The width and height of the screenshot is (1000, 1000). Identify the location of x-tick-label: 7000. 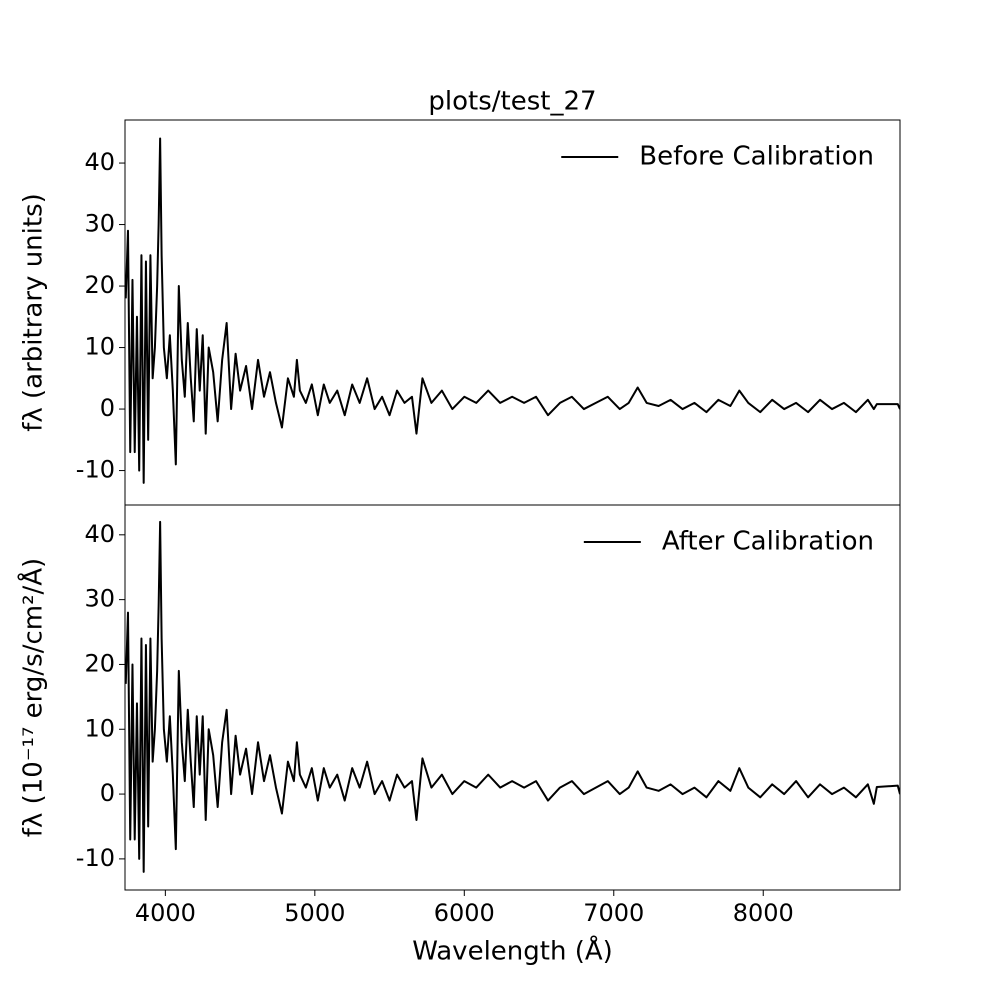
(613, 913).